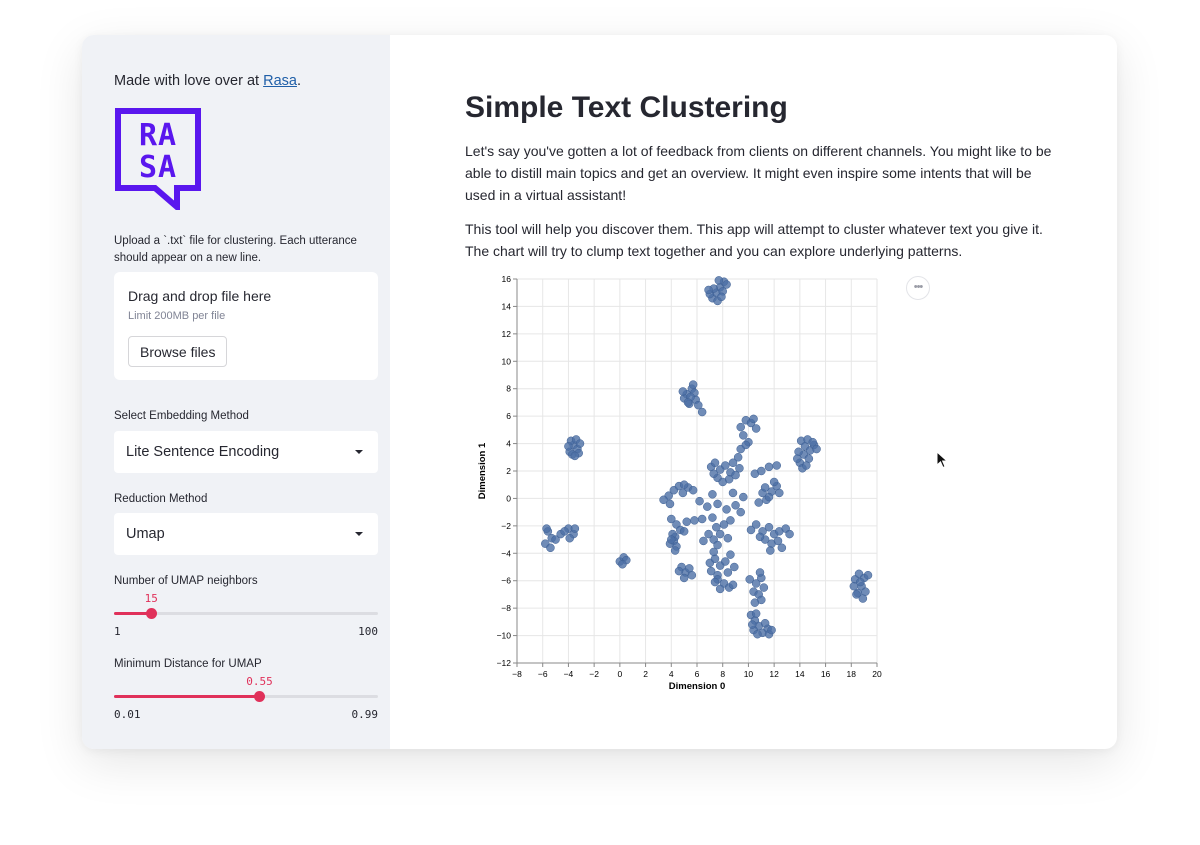 This screenshot has height=845, width=1200. What do you see at coordinates (186, 581) in the screenshot?
I see `neighbors-label: Number of UMAP neighbors` at bounding box center [186, 581].